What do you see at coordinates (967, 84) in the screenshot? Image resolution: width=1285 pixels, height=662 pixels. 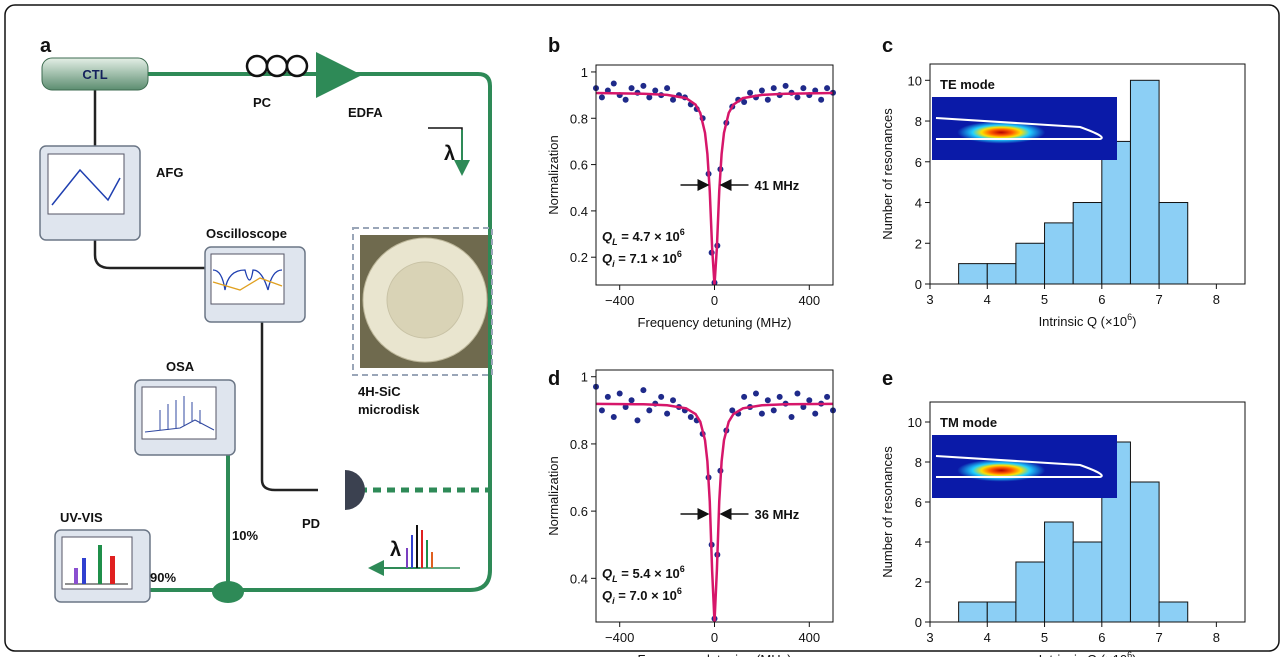 I see `inset-label: TE mode` at bounding box center [967, 84].